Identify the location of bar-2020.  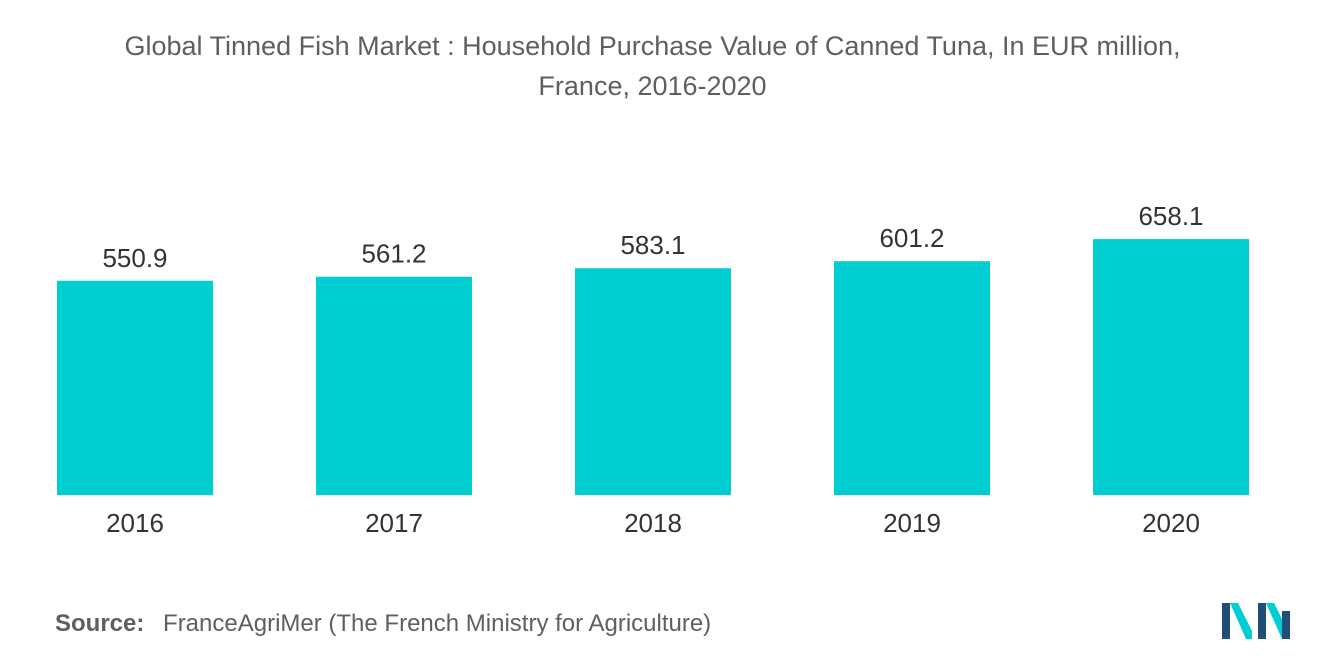
(1171, 367).